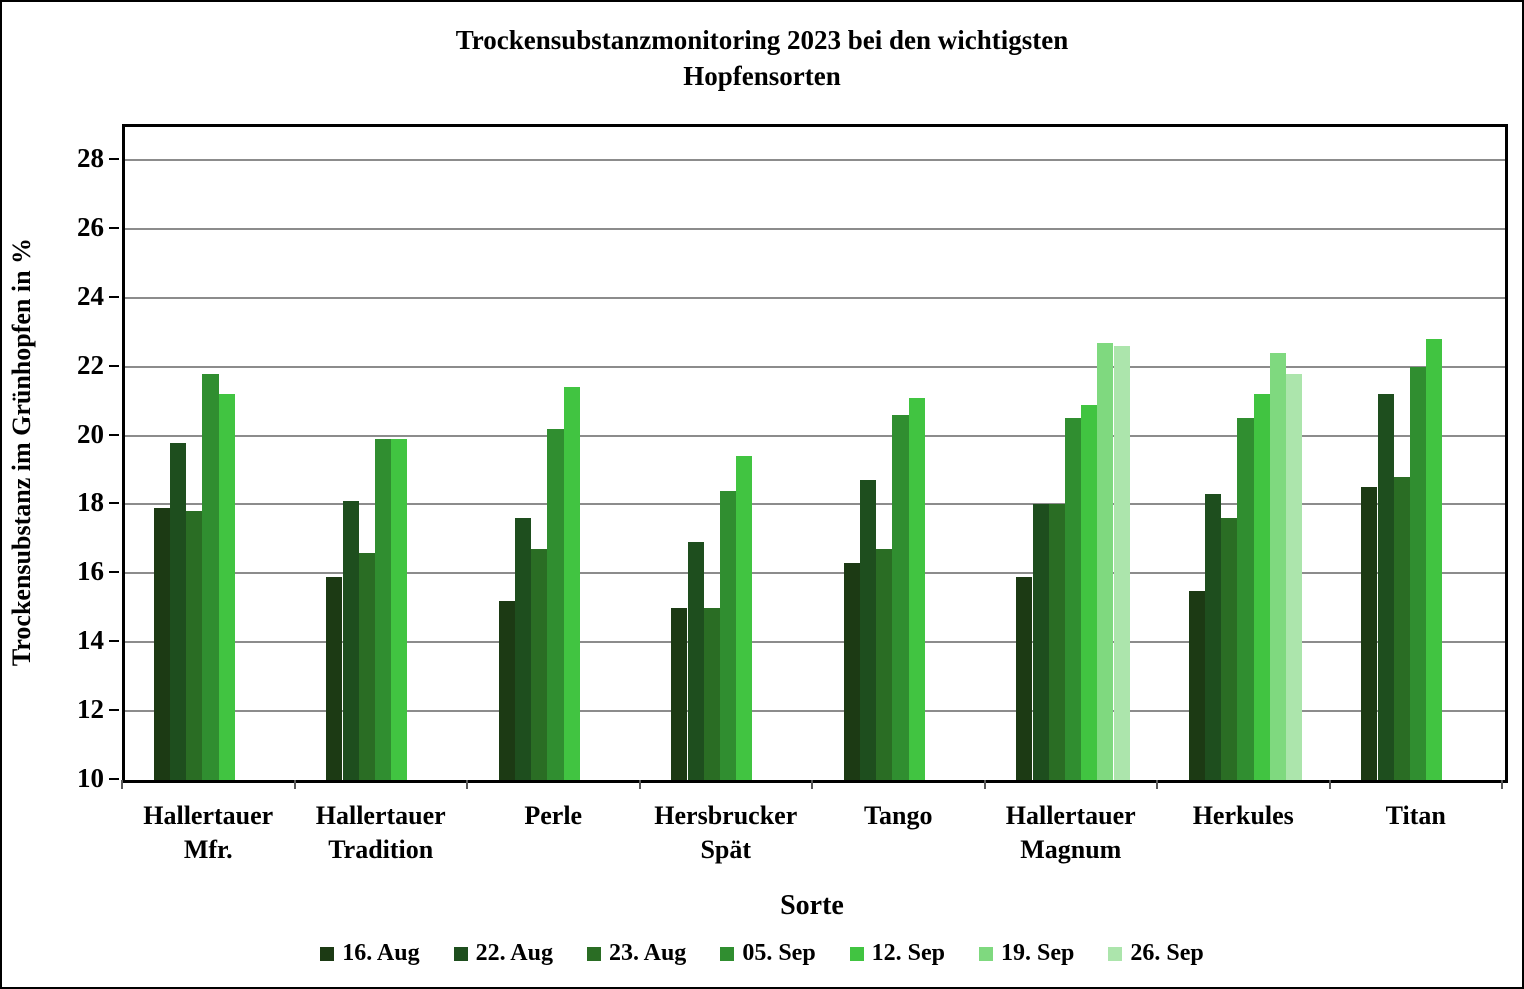 The image size is (1524, 989). What do you see at coordinates (1167, 953) in the screenshot?
I see `legend-label: 26. Sep` at bounding box center [1167, 953].